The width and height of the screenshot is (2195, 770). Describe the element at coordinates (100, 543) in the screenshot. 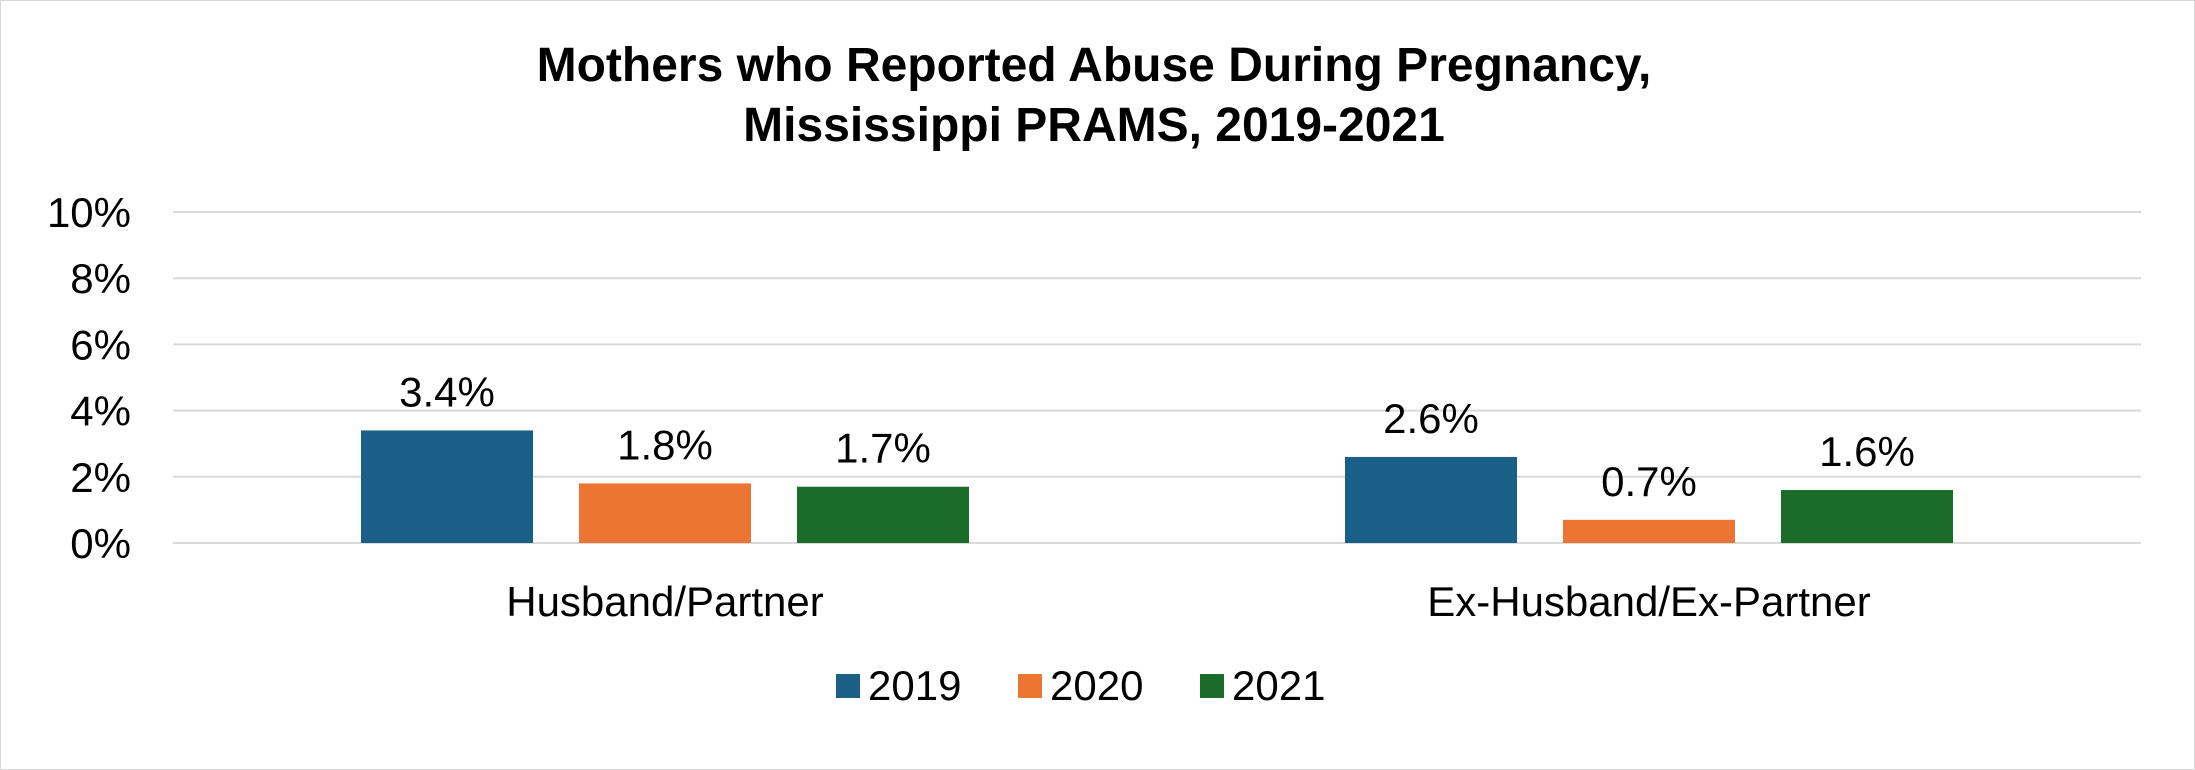

I see `y-tick-label-0: 0%` at that location.